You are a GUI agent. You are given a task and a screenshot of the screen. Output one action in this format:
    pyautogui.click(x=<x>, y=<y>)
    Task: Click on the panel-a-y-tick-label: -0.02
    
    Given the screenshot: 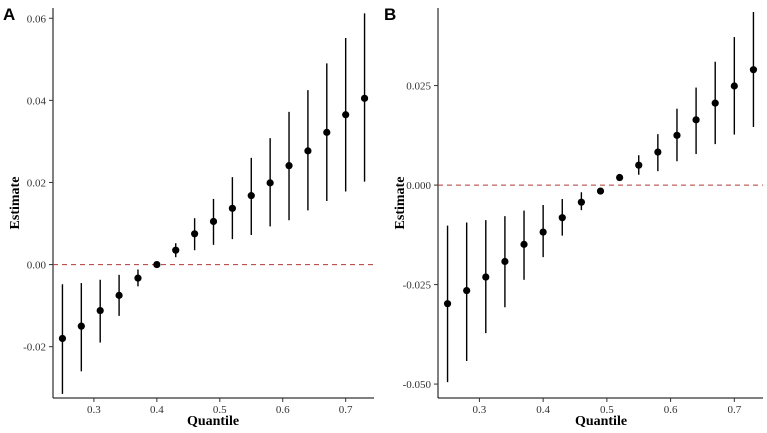 What is the action you would take?
    pyautogui.click(x=34, y=348)
    